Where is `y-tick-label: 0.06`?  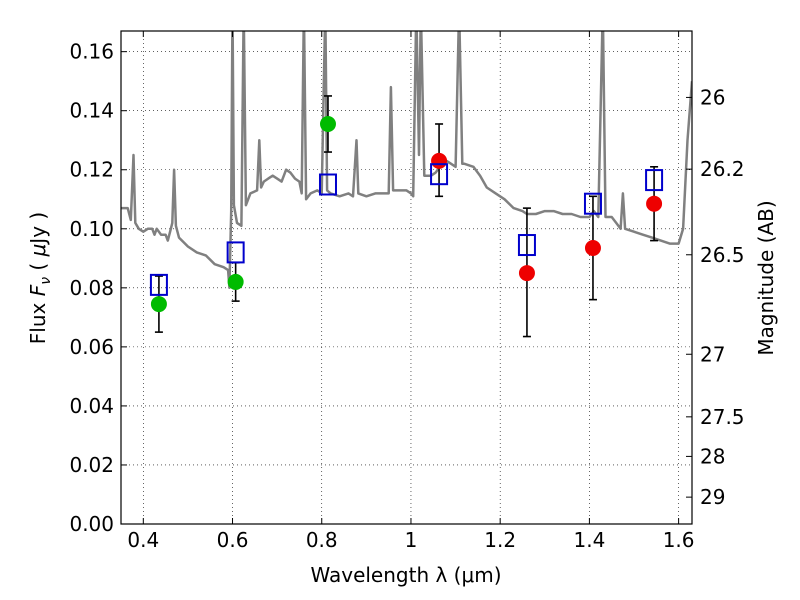
y-tick-label: 0.06 is located at coordinates (91, 347).